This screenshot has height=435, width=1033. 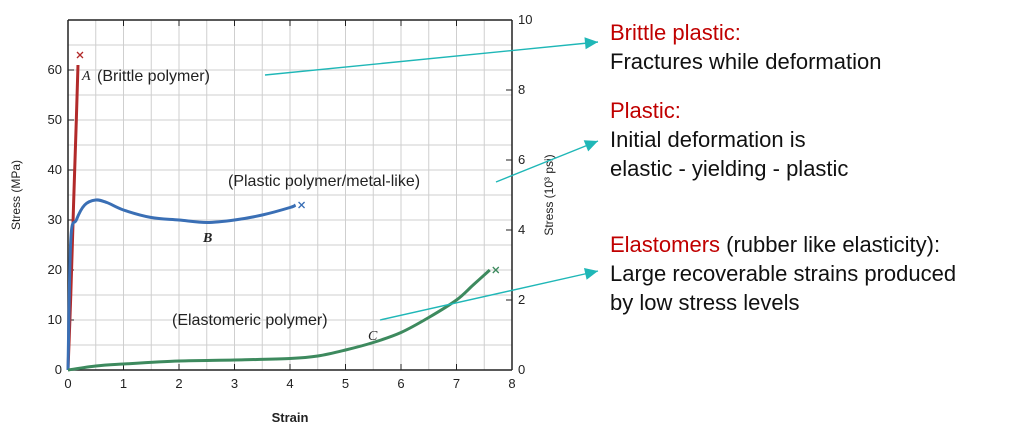 I want to click on note-elastomers-title-row: Elastomers (rubber like elasticity):, so click(x=783, y=244).